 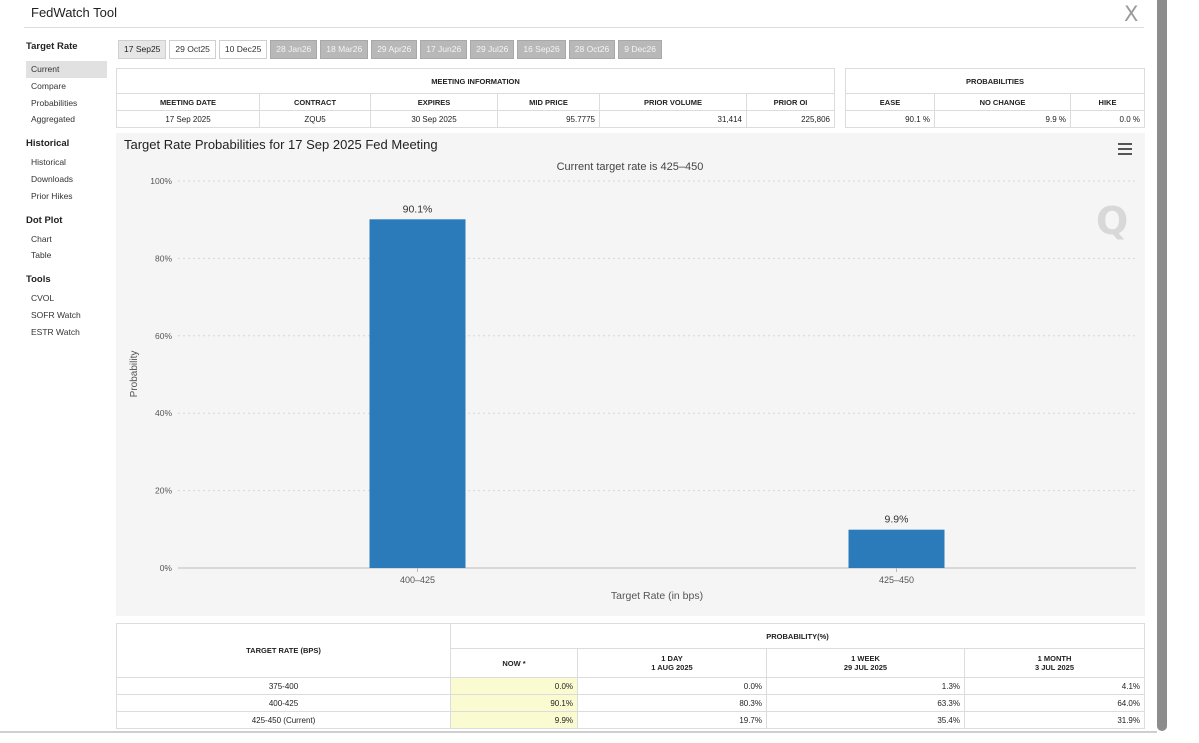 What do you see at coordinates (1002, 119) in the screenshot?
I see `no-change-value: 9.9 %` at bounding box center [1002, 119].